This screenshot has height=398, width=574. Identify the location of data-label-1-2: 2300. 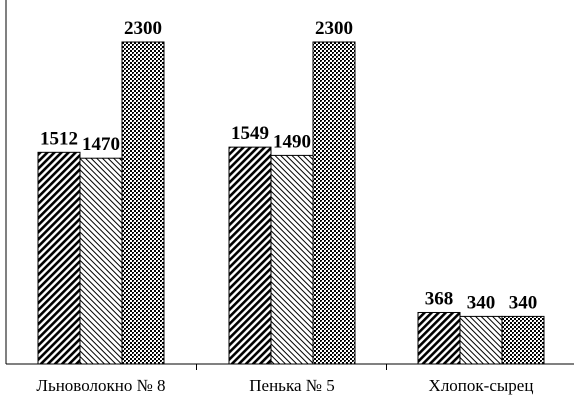
(334, 28).